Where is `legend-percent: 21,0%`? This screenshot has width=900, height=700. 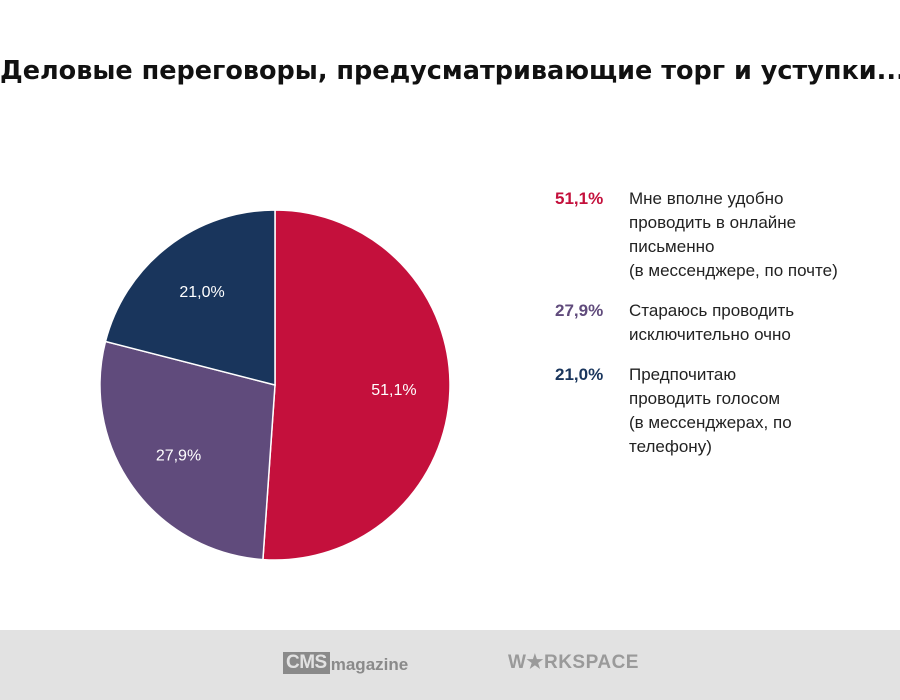 legend-percent: 21,0% is located at coordinates (579, 374).